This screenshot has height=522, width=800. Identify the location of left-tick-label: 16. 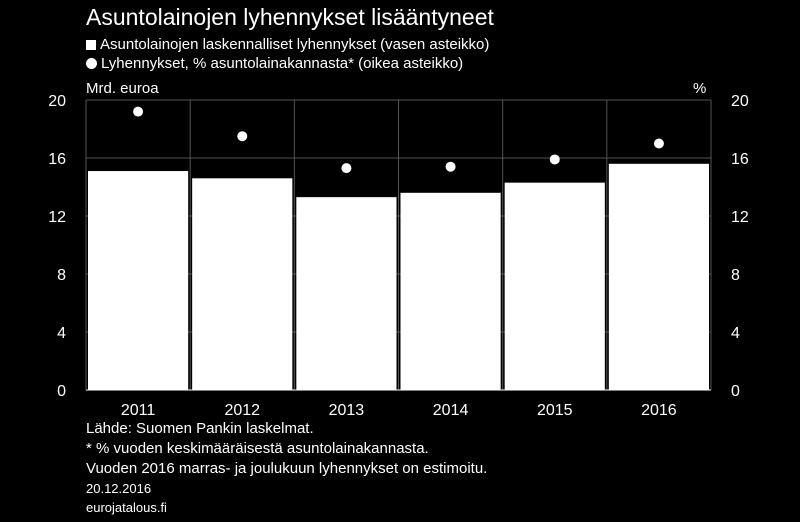
(57, 159).